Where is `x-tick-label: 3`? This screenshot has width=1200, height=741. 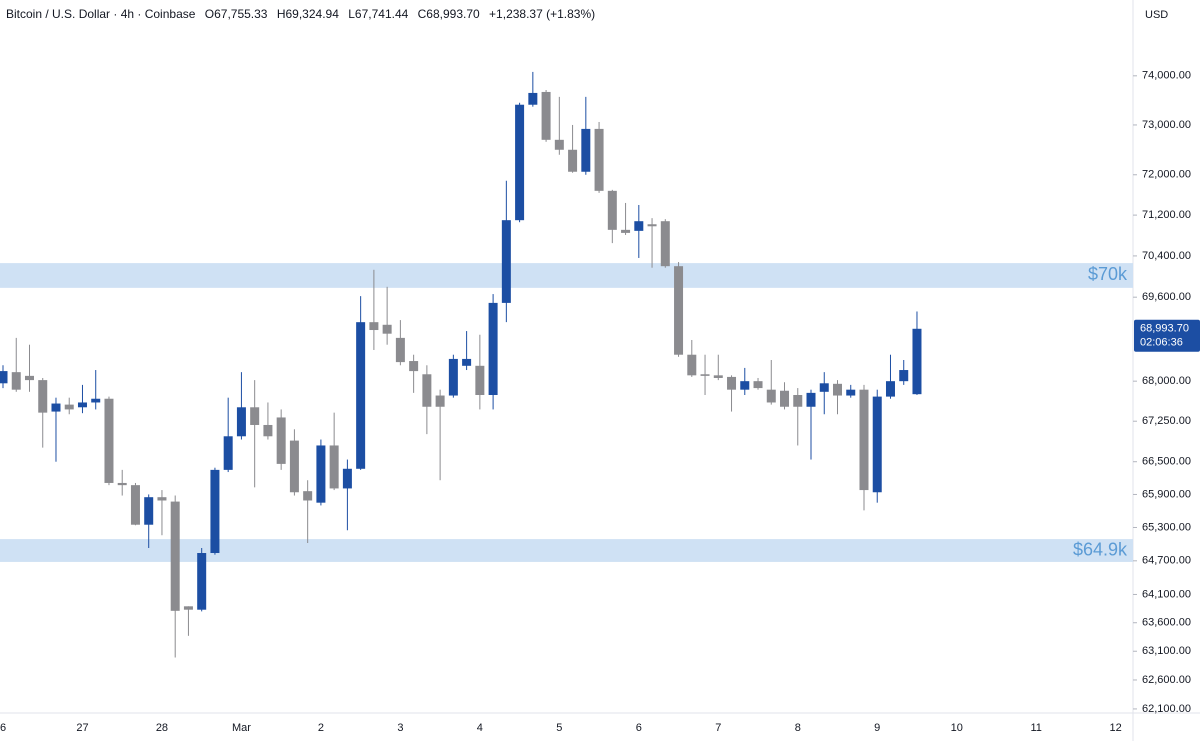
x-tick-label: 3 is located at coordinates (400, 728).